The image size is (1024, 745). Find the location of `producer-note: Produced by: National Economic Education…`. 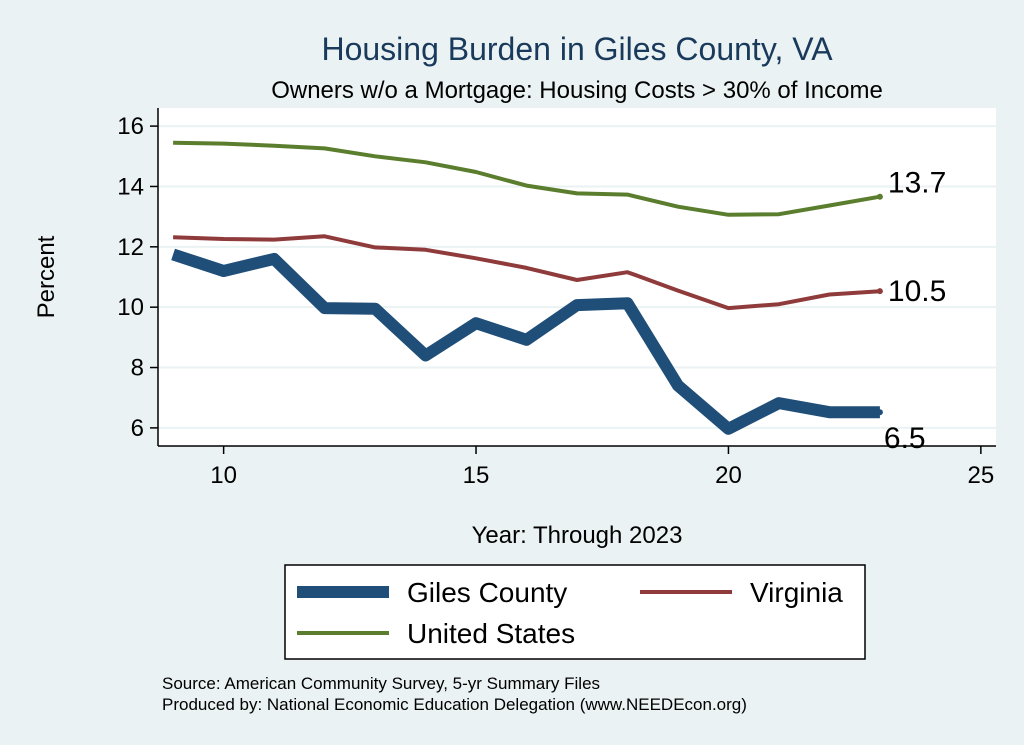

producer-note: Produced by: National Economic Education… is located at coordinates (454, 704).